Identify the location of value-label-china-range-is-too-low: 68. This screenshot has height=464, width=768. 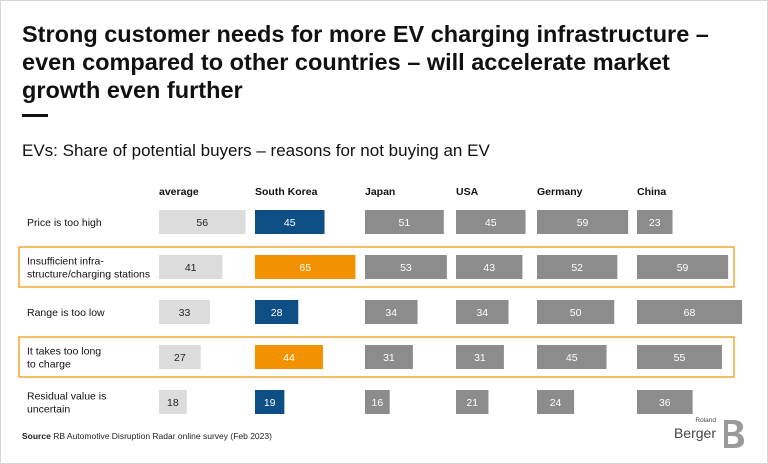
(690, 313).